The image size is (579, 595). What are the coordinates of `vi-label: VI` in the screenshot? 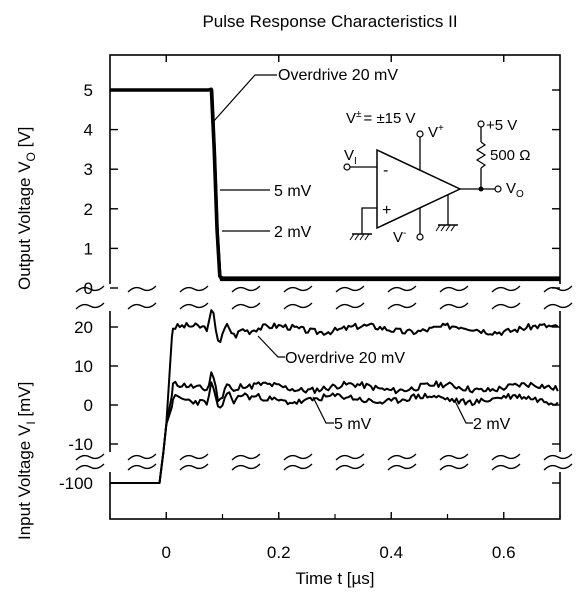 It's located at (350, 157).